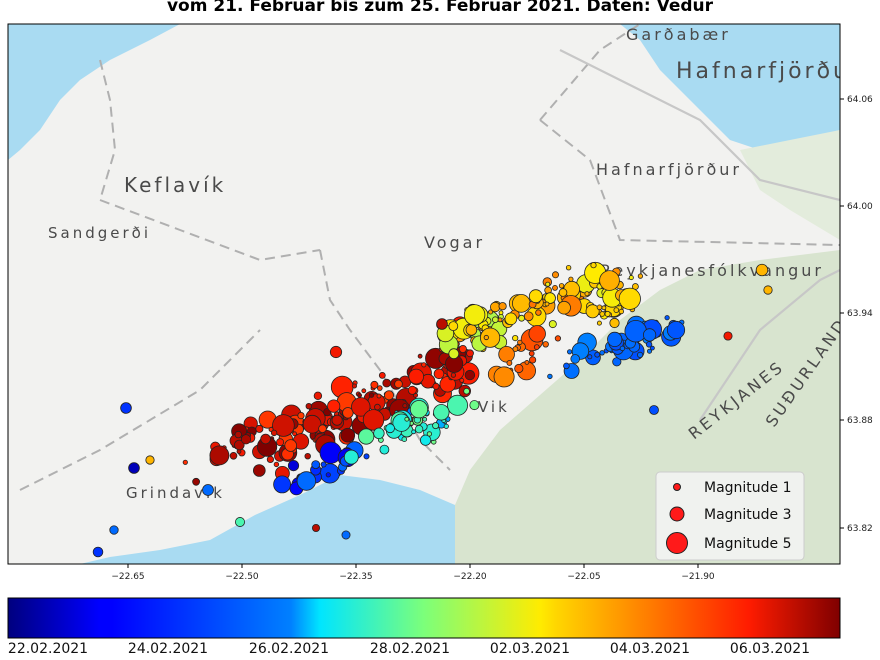  What do you see at coordinates (289, 649) in the screenshot?
I see `colorbar-label: 26.02.2021` at bounding box center [289, 649].